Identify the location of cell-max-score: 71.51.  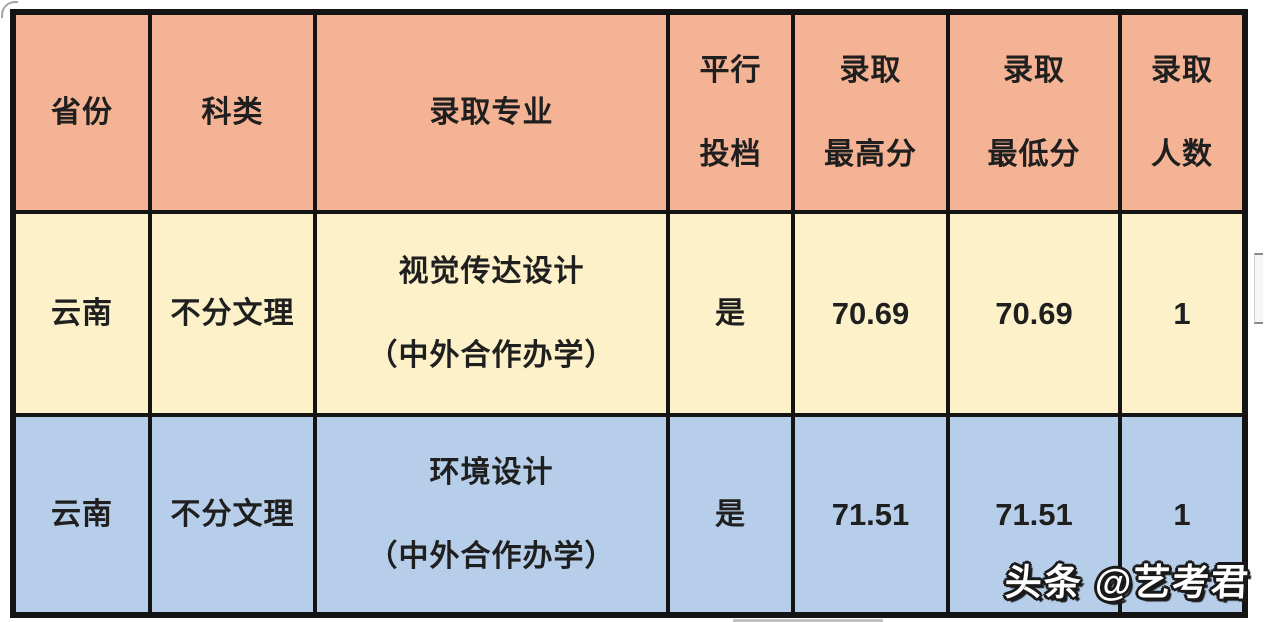
(870, 514).